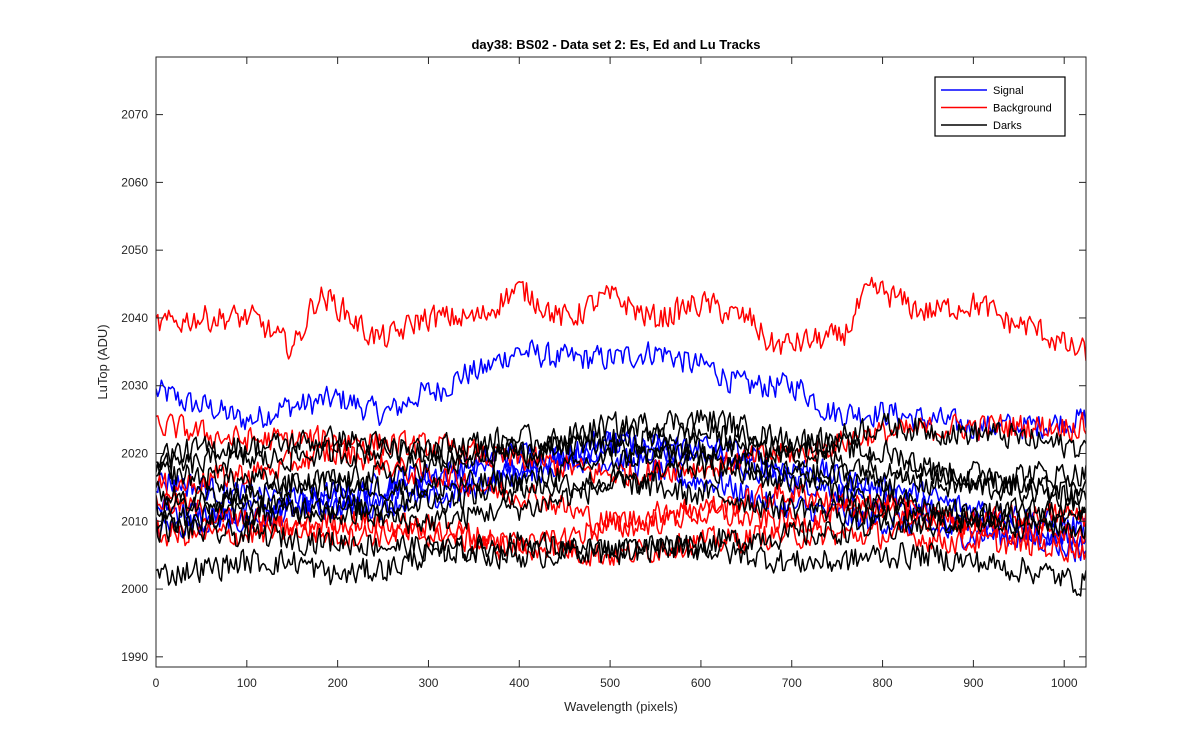 Image resolution: width=1200 pixels, height=750 pixels. Describe the element at coordinates (156, 683) in the screenshot. I see `x-tick-label: 0` at that location.